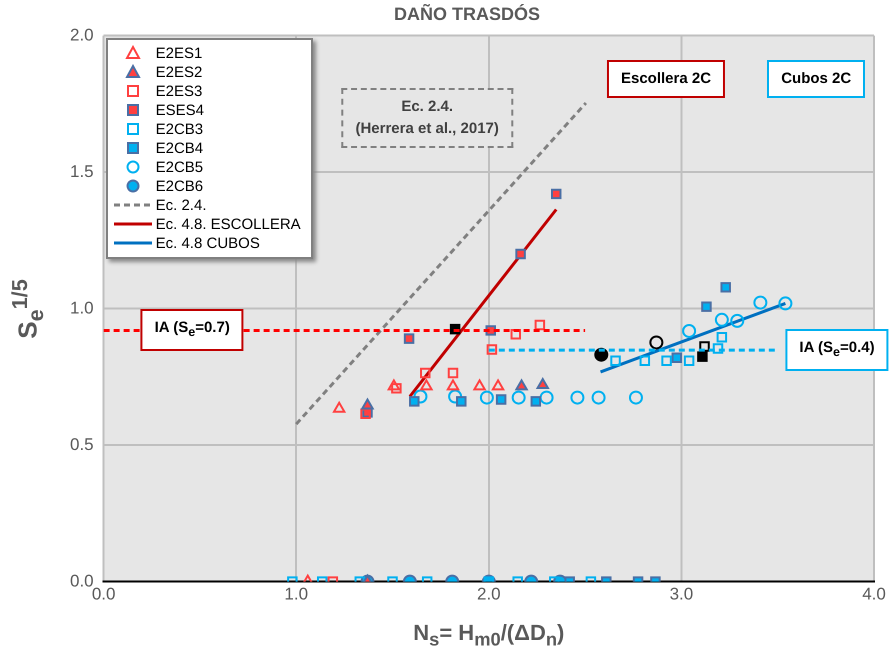  I want to click on legend-label: Ec. 4.8. ESCOLLERA, so click(228, 224).